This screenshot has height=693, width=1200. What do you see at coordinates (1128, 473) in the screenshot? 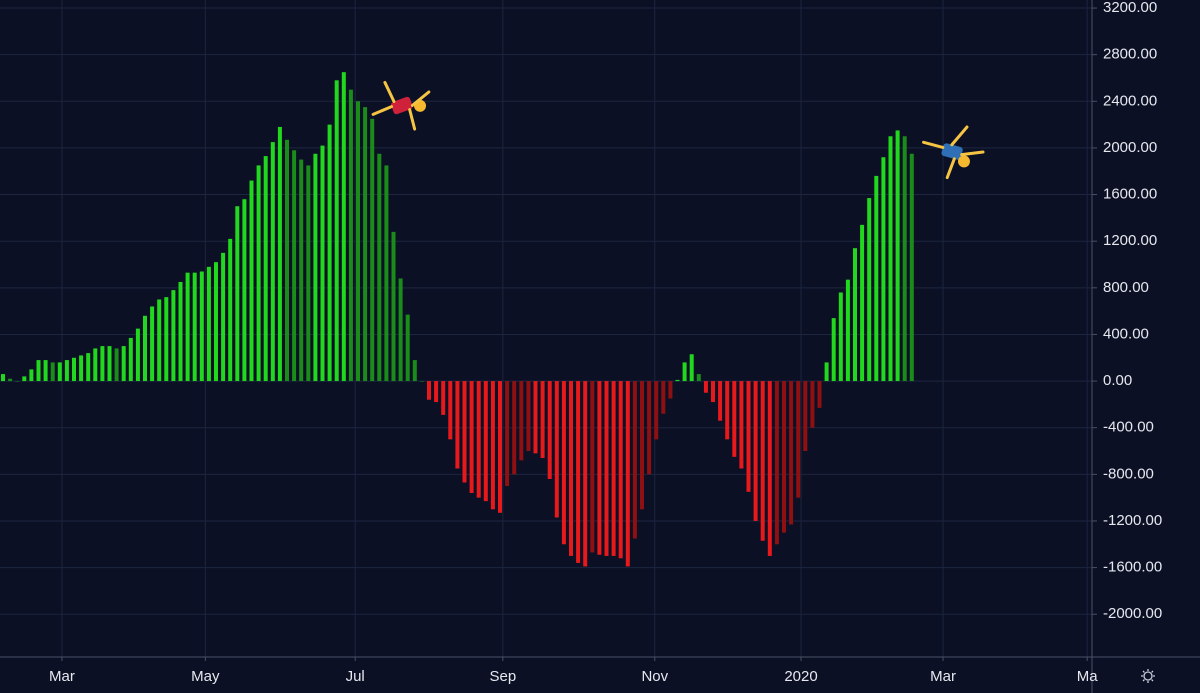
I see `y-tick-label: -800.00` at bounding box center [1128, 473].